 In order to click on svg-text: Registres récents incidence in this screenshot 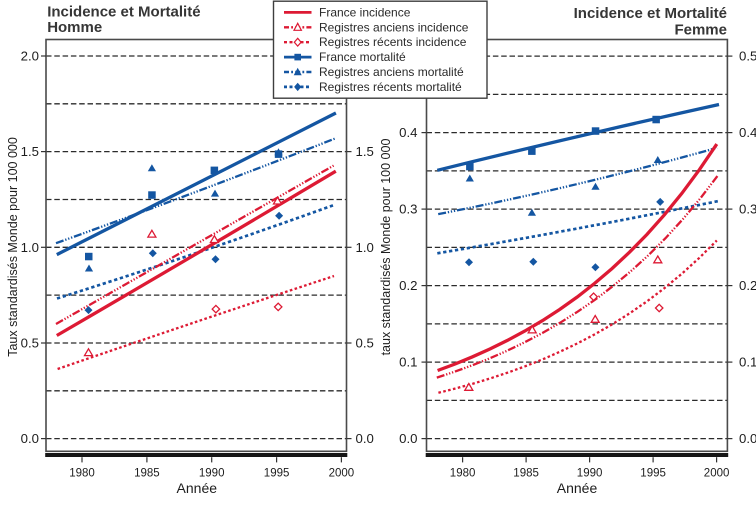, I will do `click(393, 42)`.